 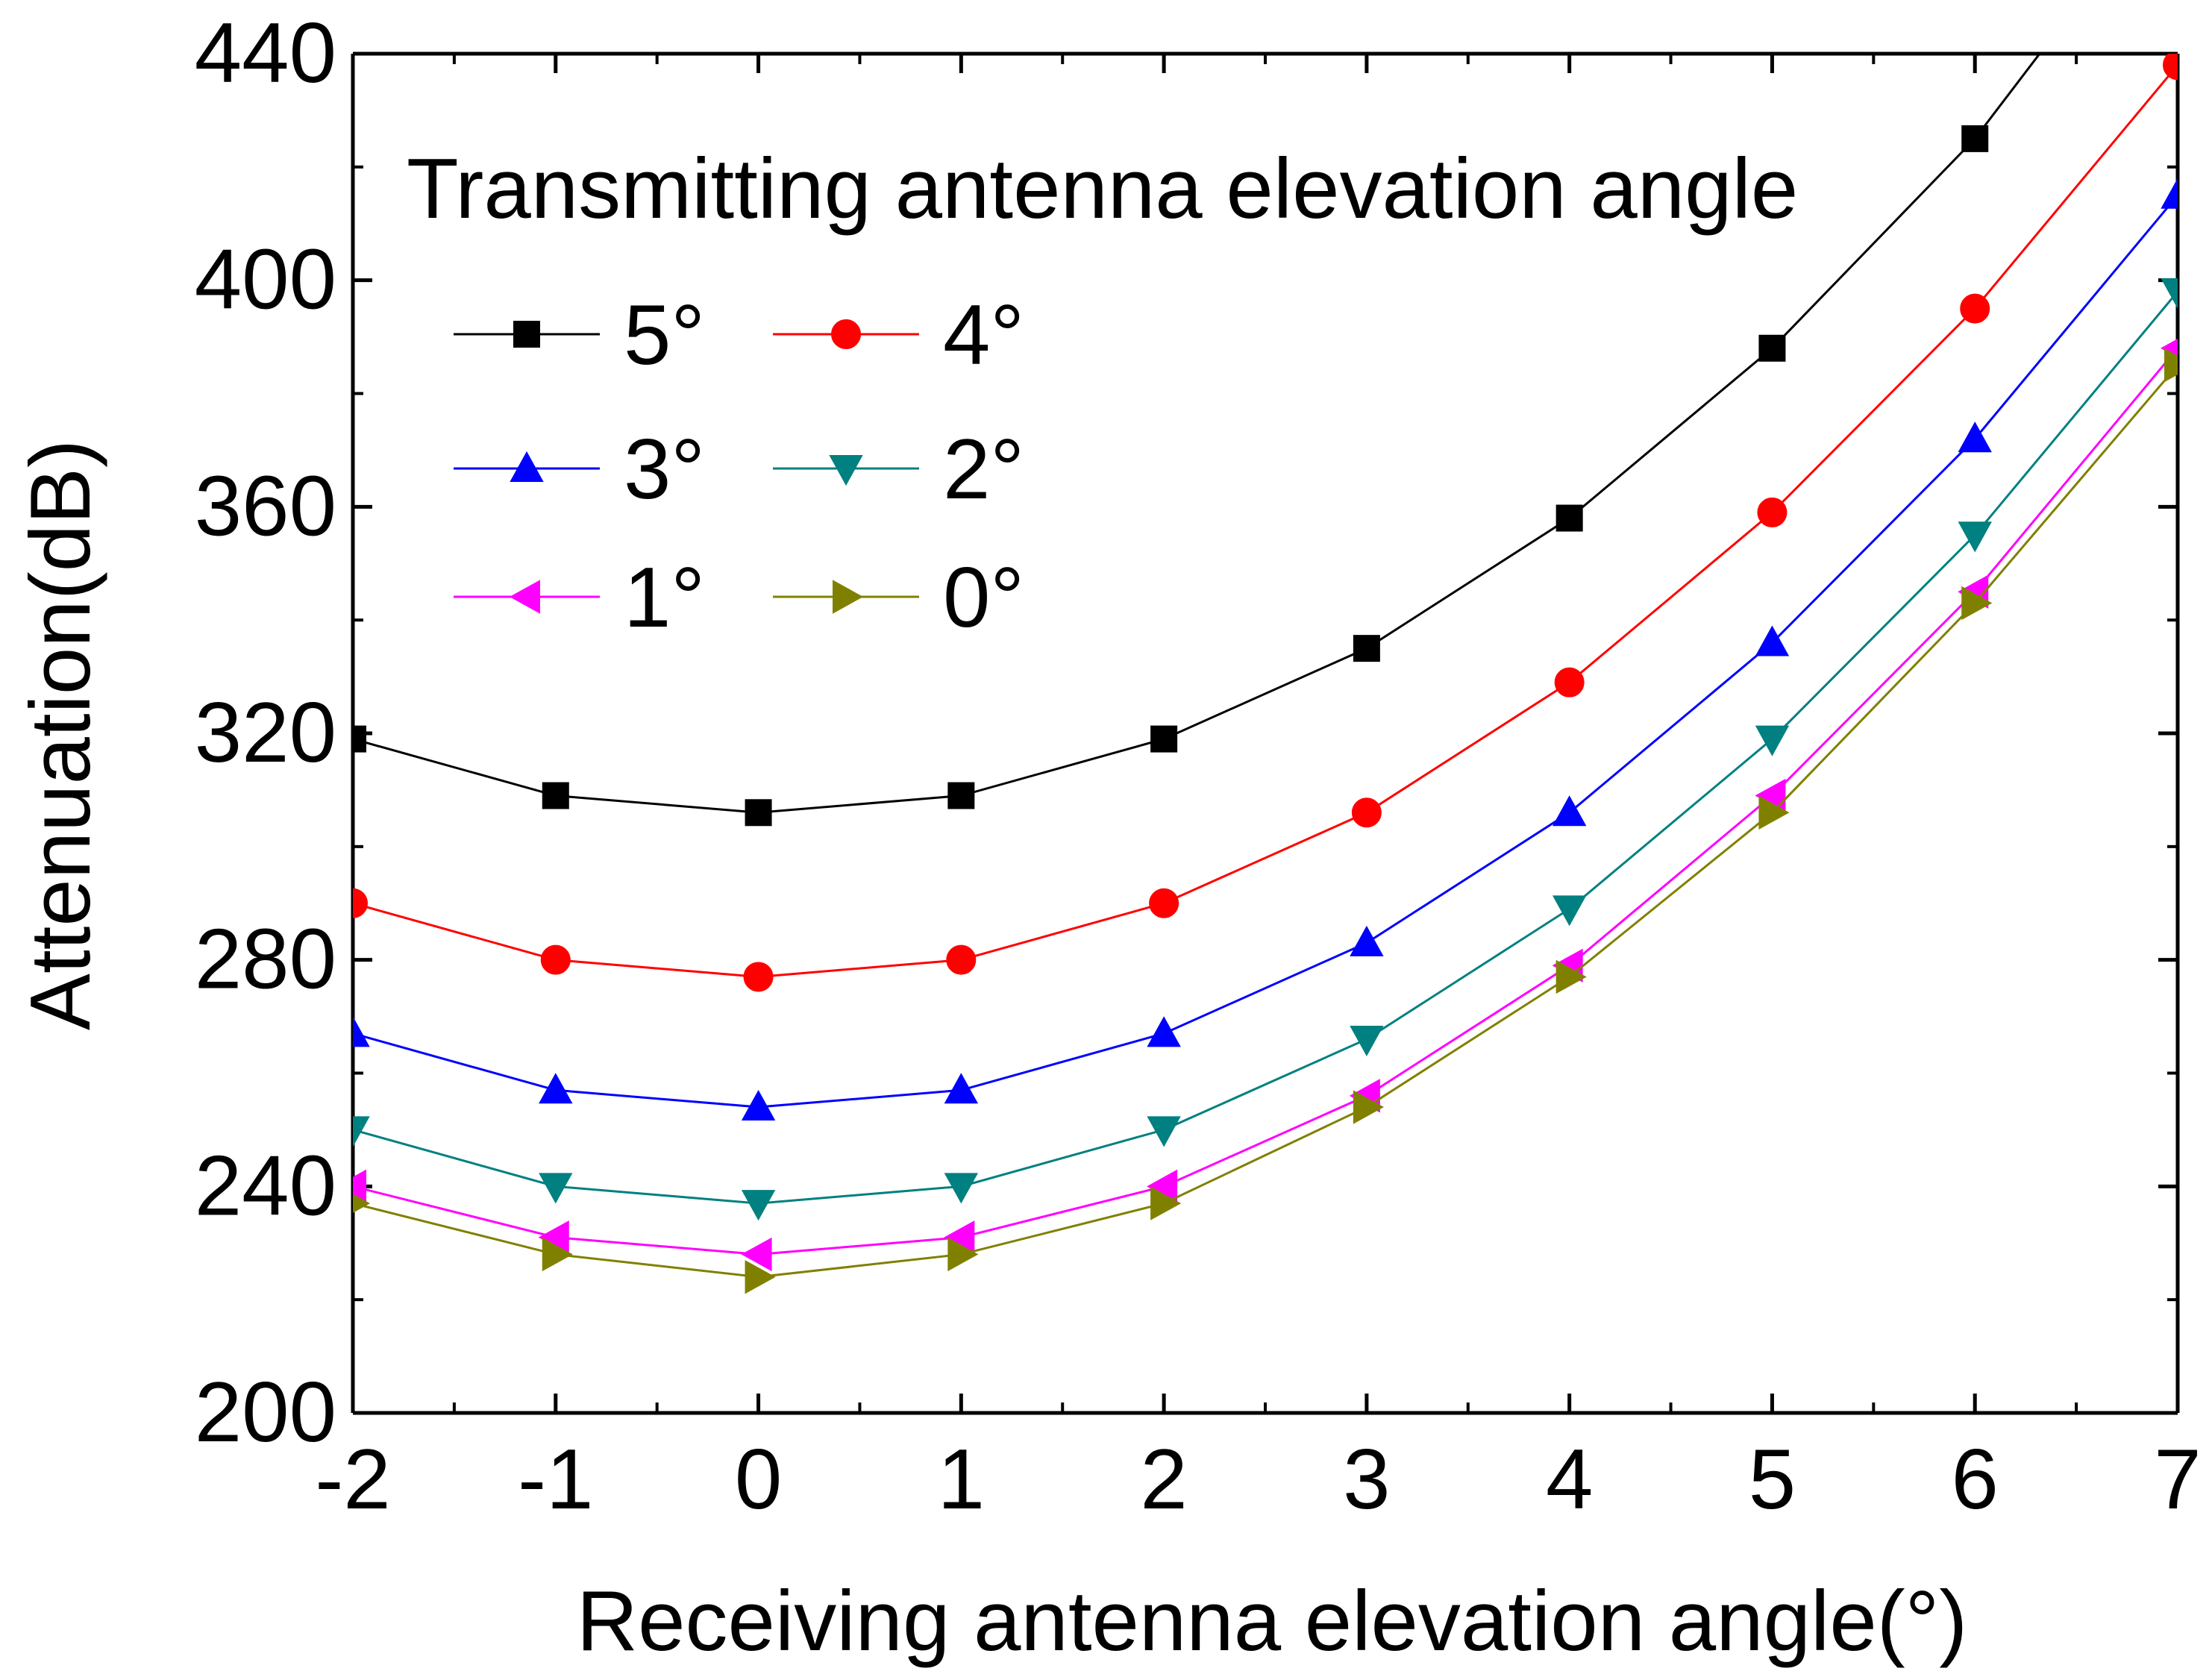 I want to click on y-tick-label: 240, so click(x=265, y=1185).